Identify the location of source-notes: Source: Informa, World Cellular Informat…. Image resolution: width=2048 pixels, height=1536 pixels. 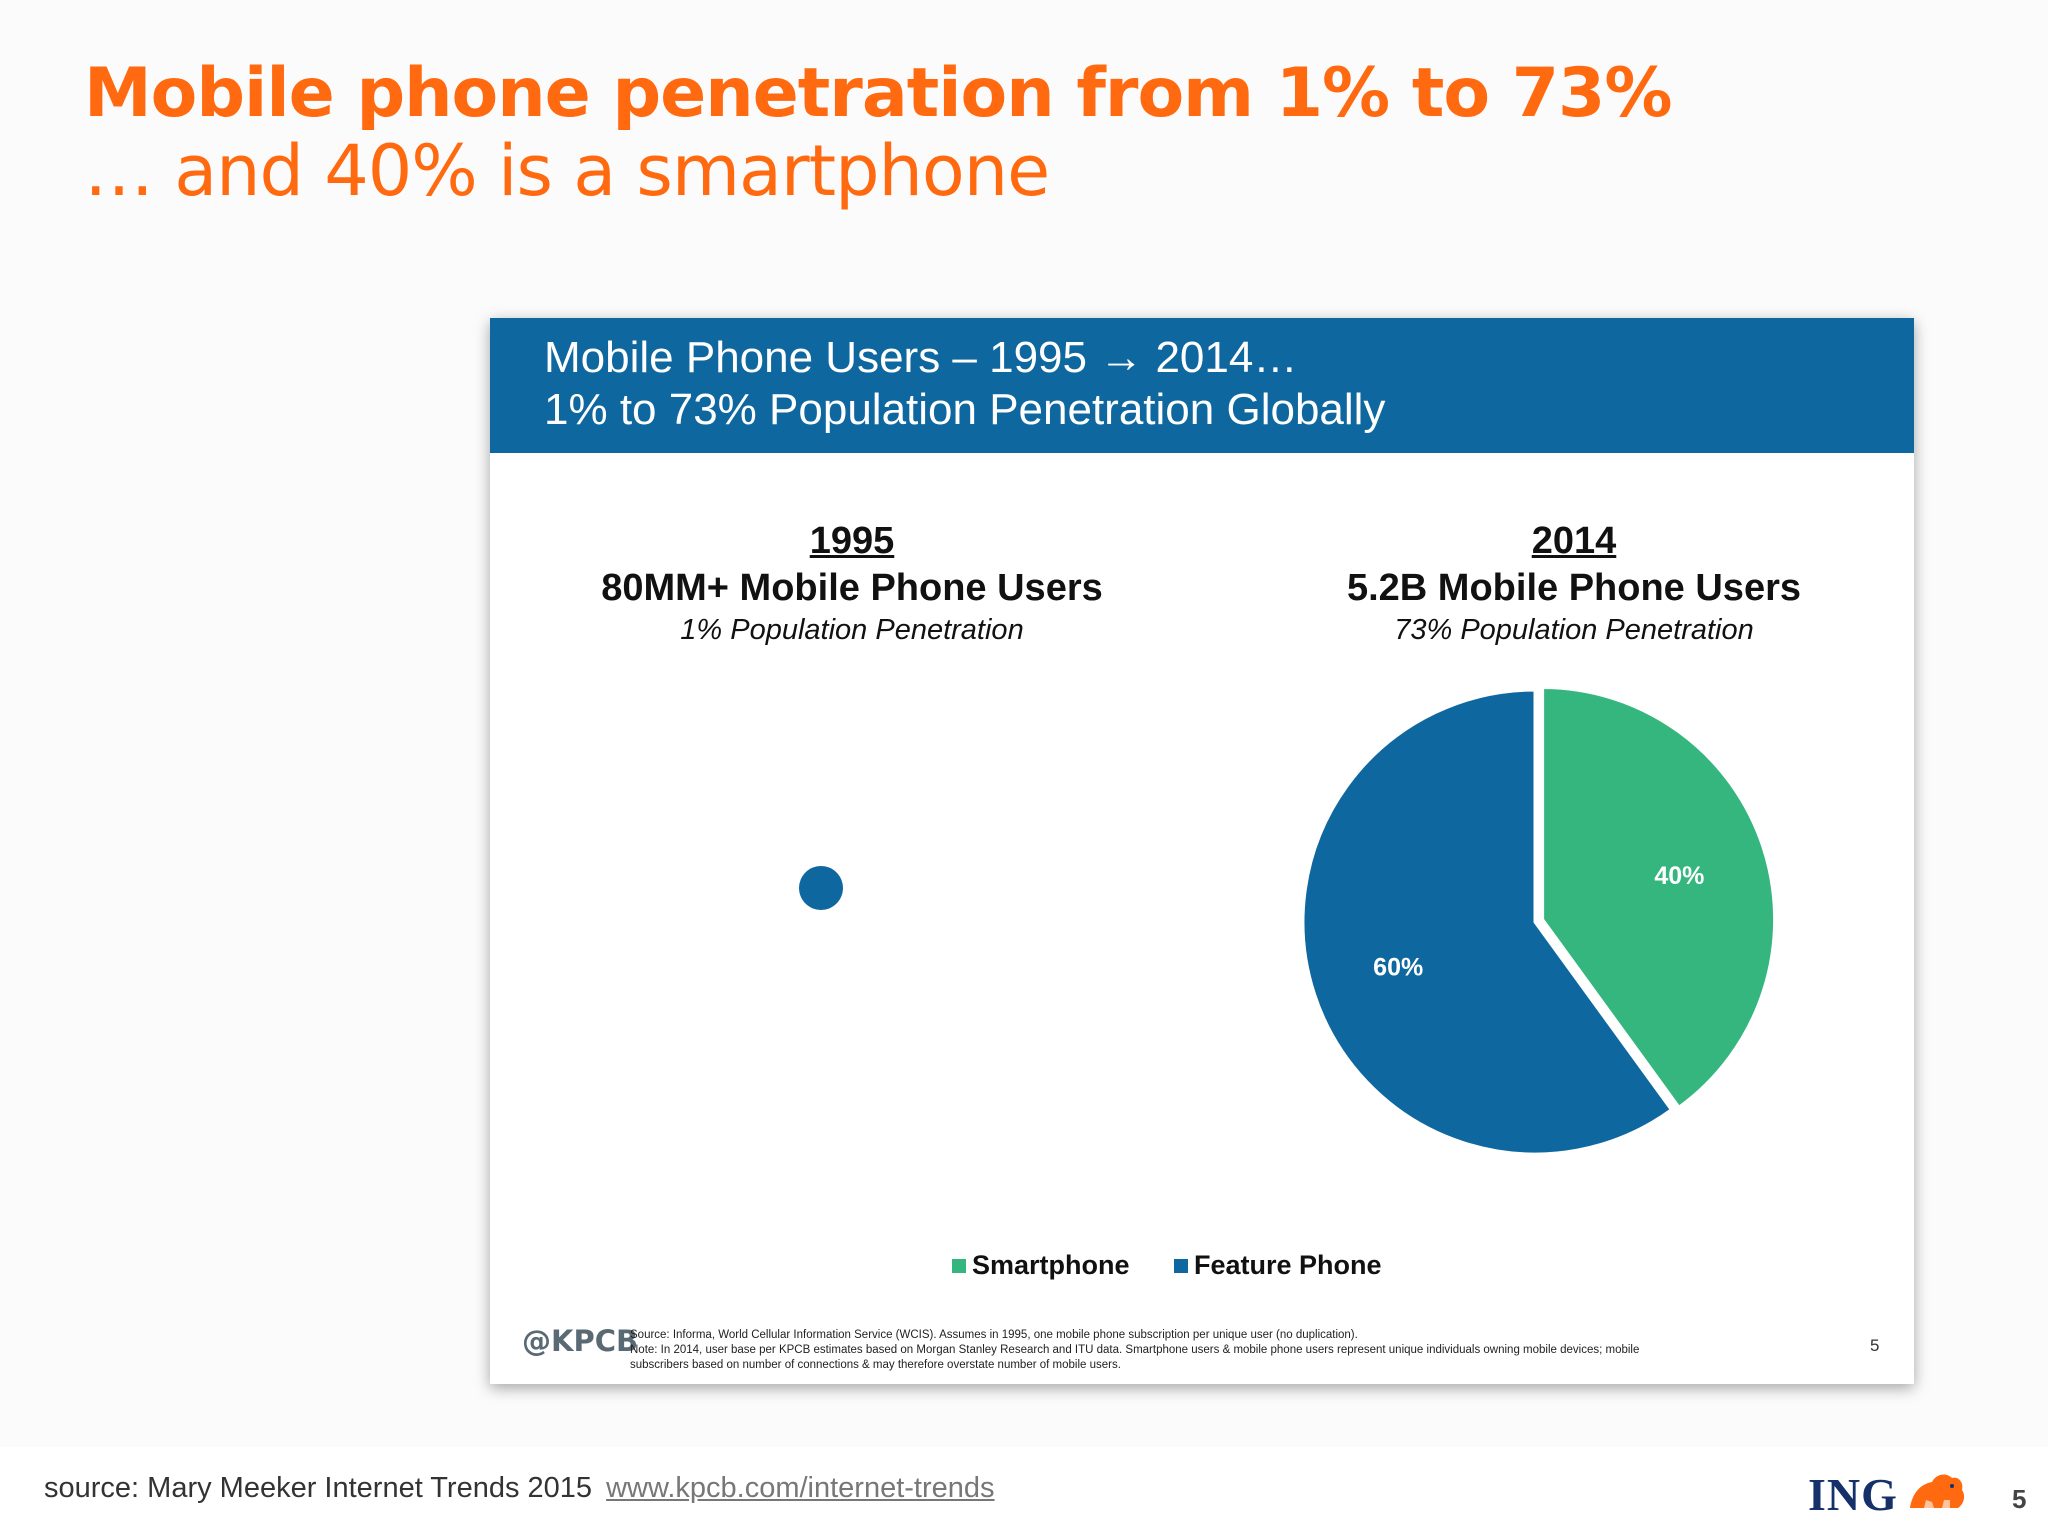
(1245, 1350).